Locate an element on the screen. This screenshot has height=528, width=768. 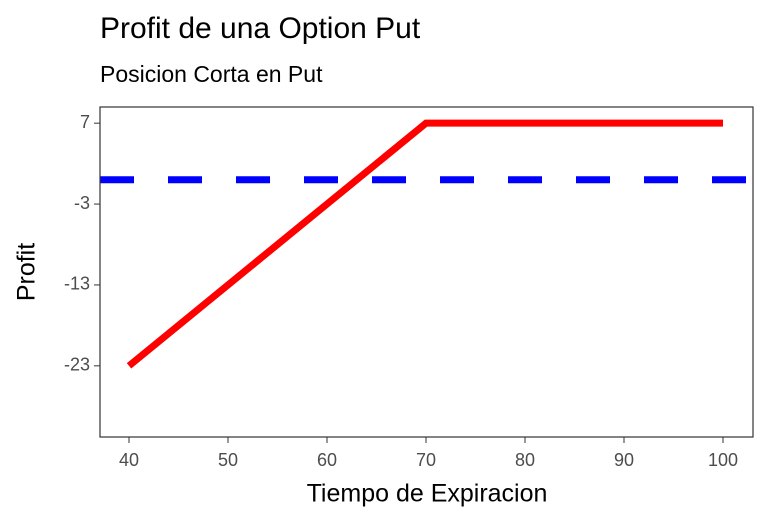
y-tick-label: -3 is located at coordinates (82, 203).